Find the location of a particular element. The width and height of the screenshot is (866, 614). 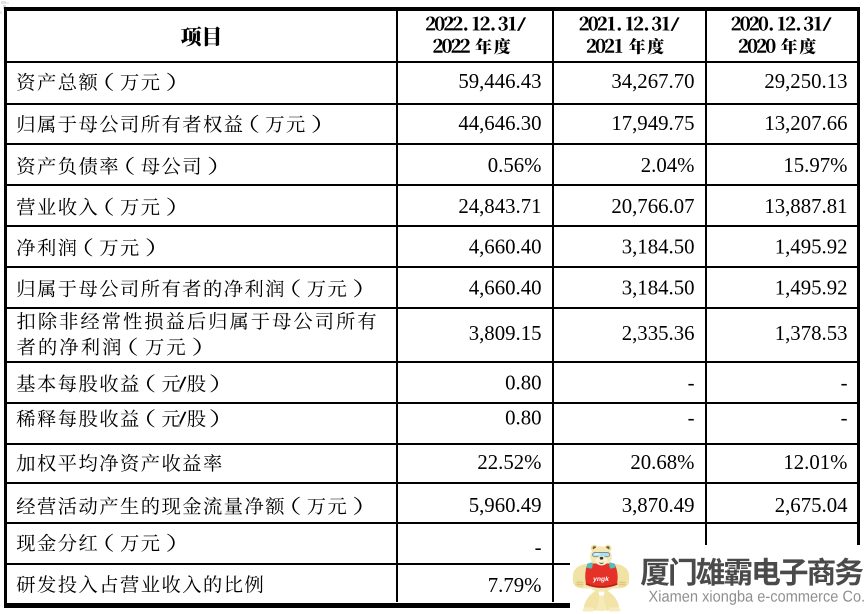

svg-text: 34,267.70 is located at coordinates (652, 81).